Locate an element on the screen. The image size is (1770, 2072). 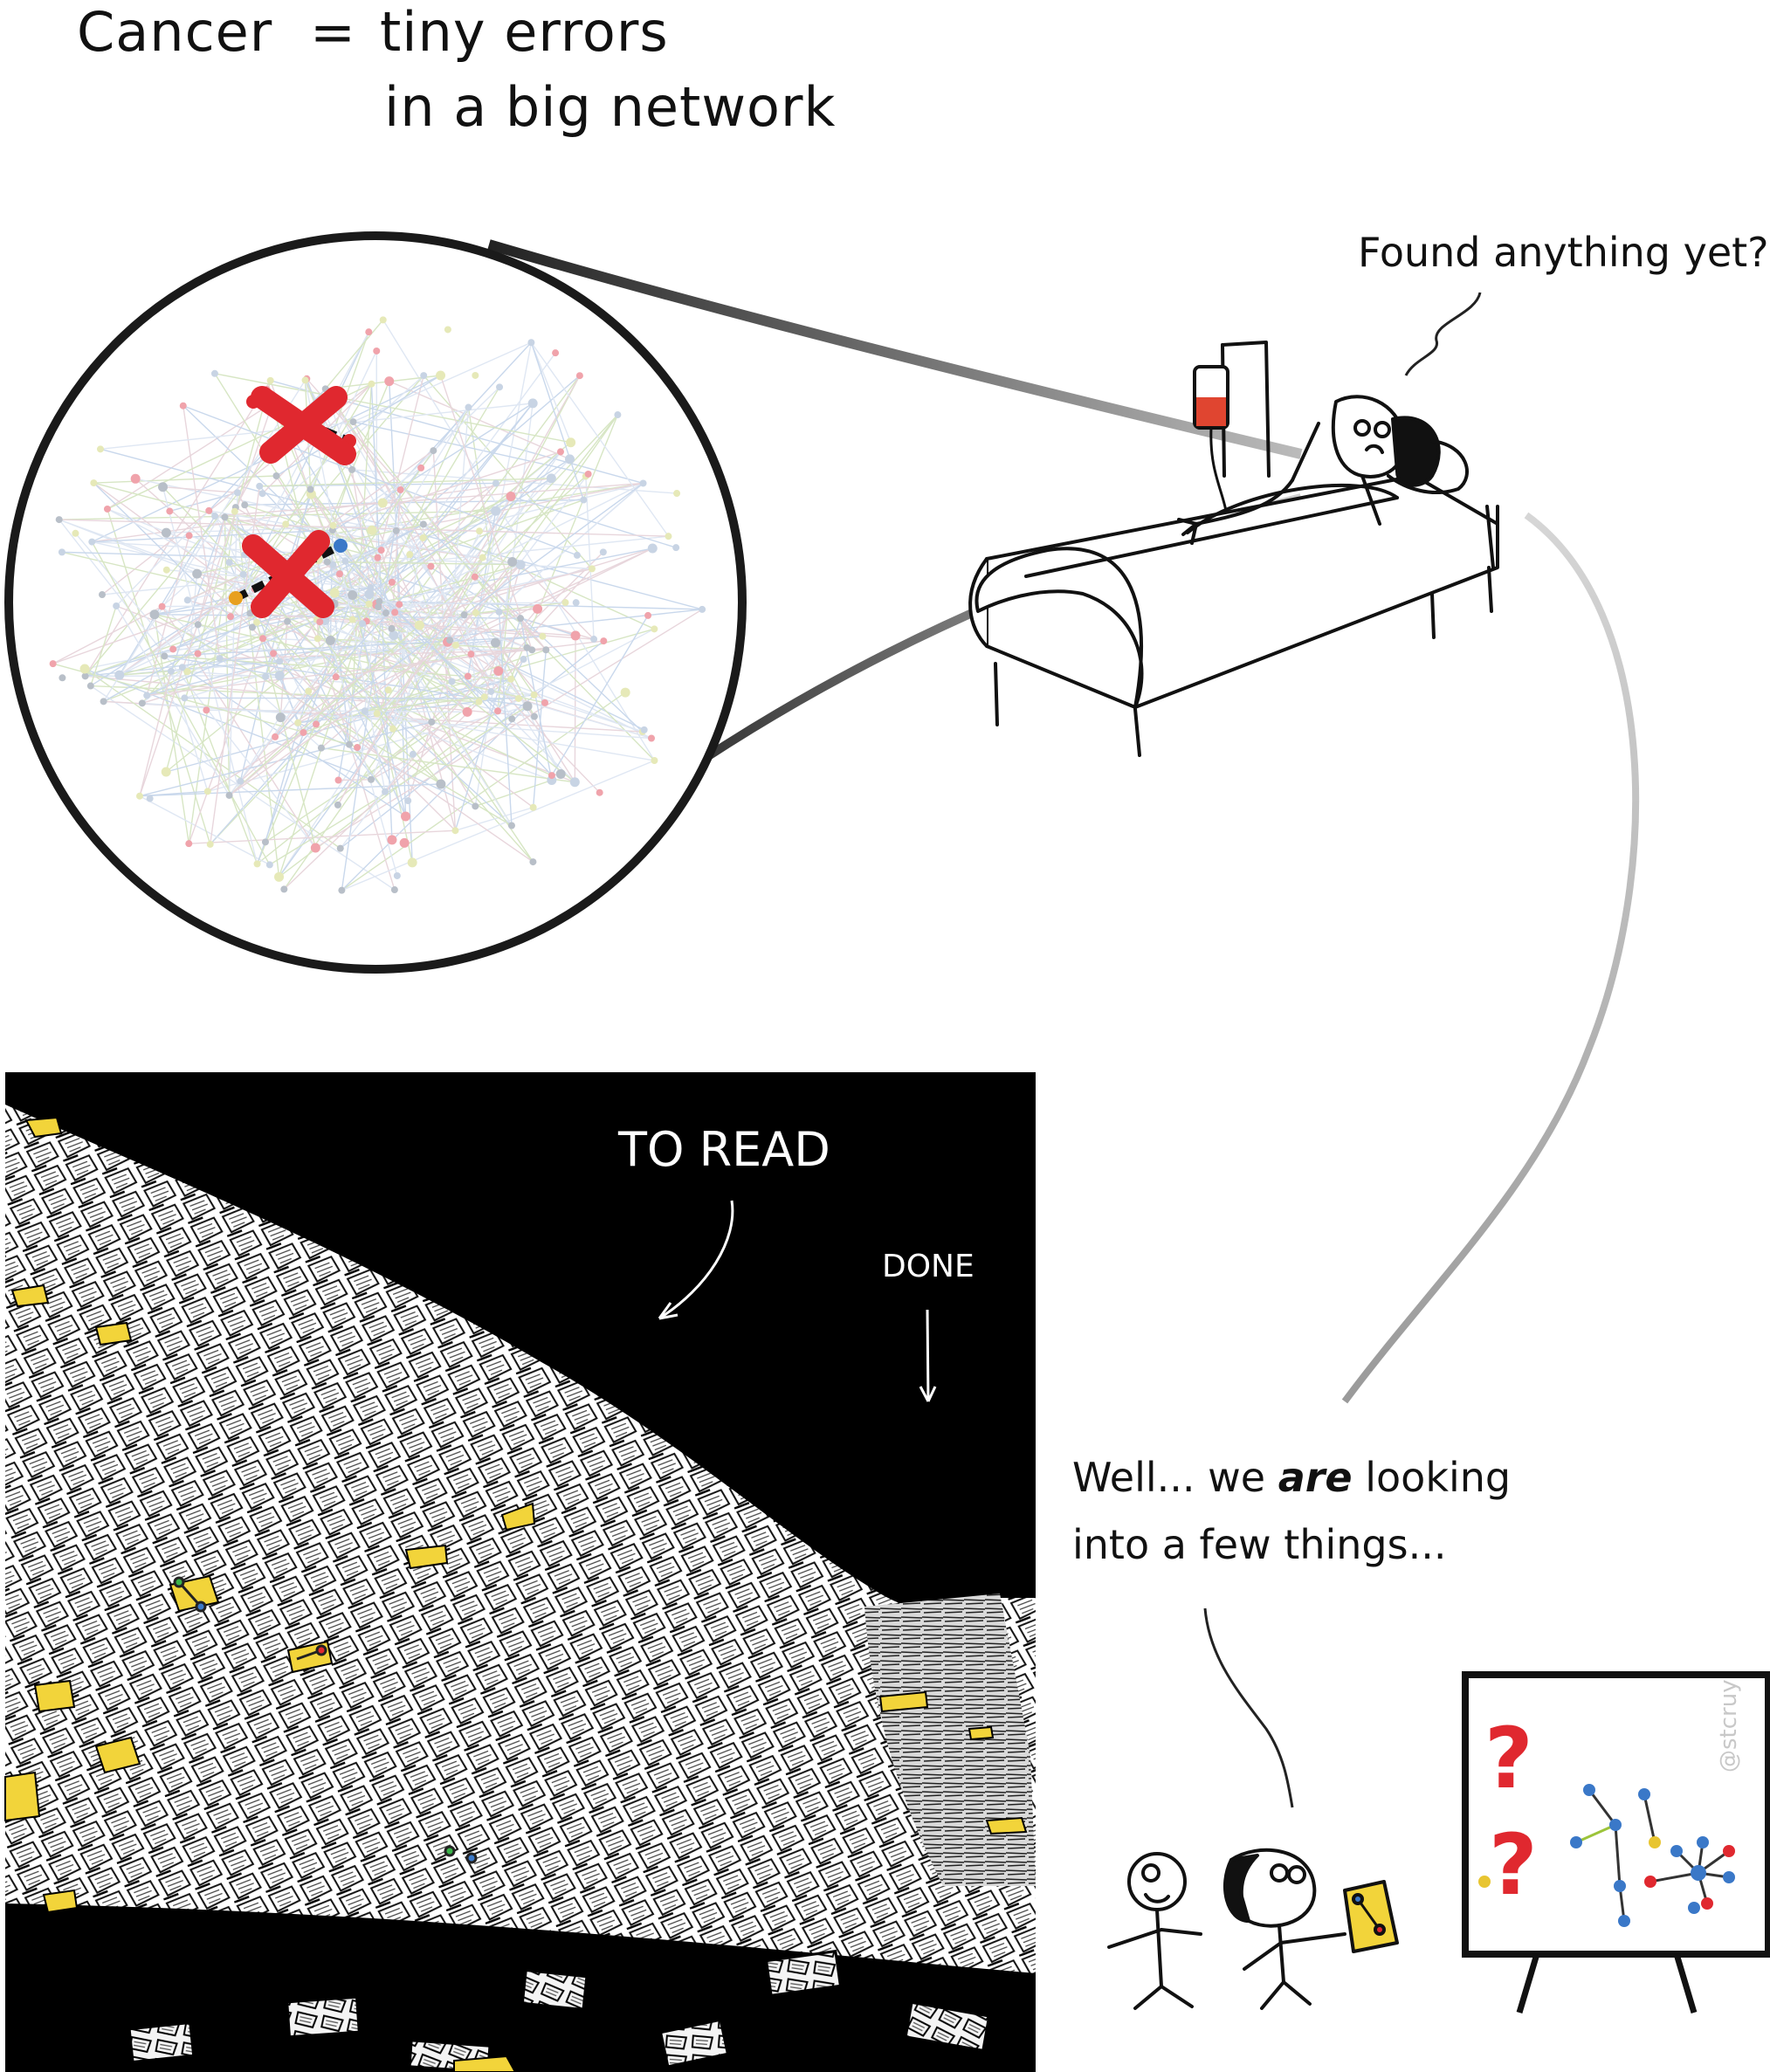
network-graph is located at coordinates (377, 605).